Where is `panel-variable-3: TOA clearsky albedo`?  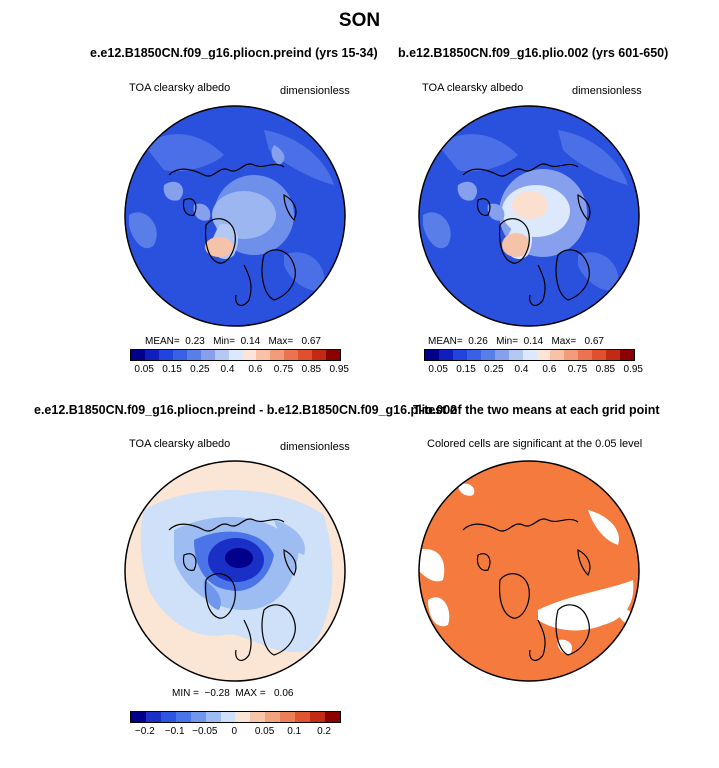
panel-variable-3: TOA clearsky albedo is located at coordinates (180, 444).